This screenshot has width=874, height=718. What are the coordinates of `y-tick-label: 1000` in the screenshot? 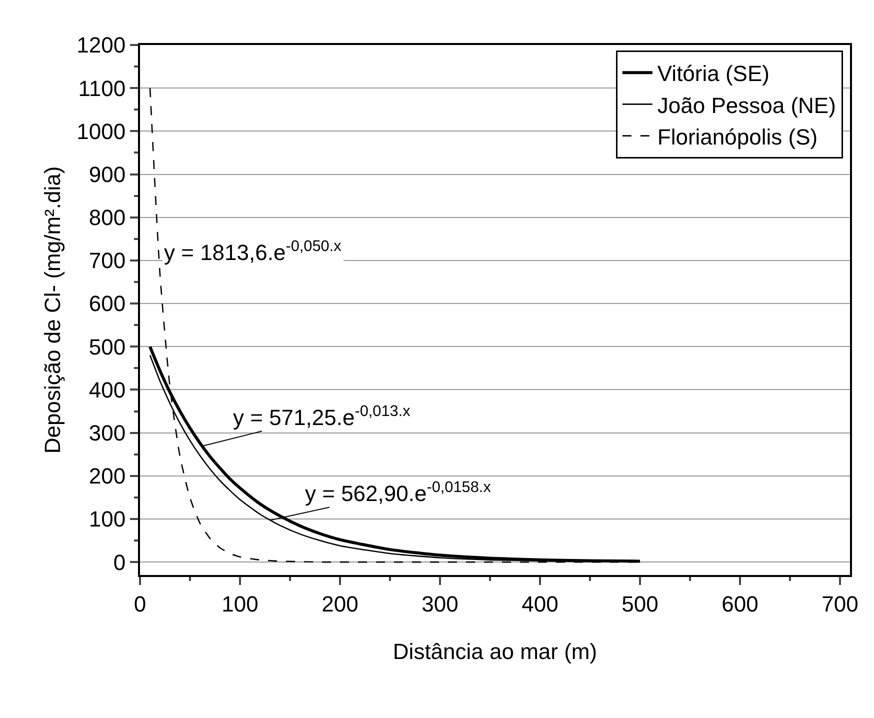 It's located at (101, 131).